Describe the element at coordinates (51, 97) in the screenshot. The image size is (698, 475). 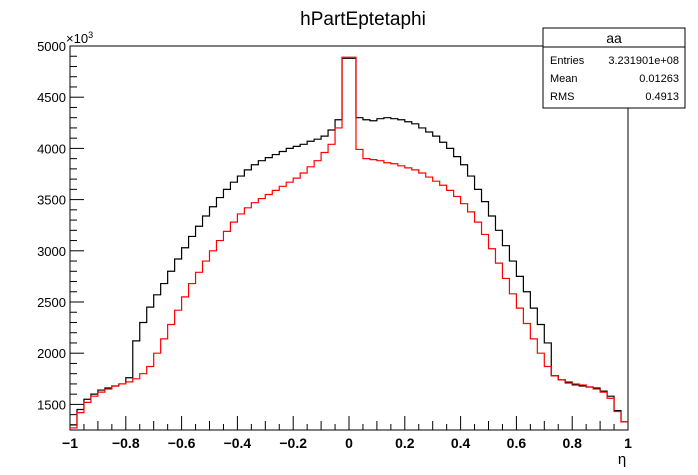
I see `y-tick-label: 4500` at that location.